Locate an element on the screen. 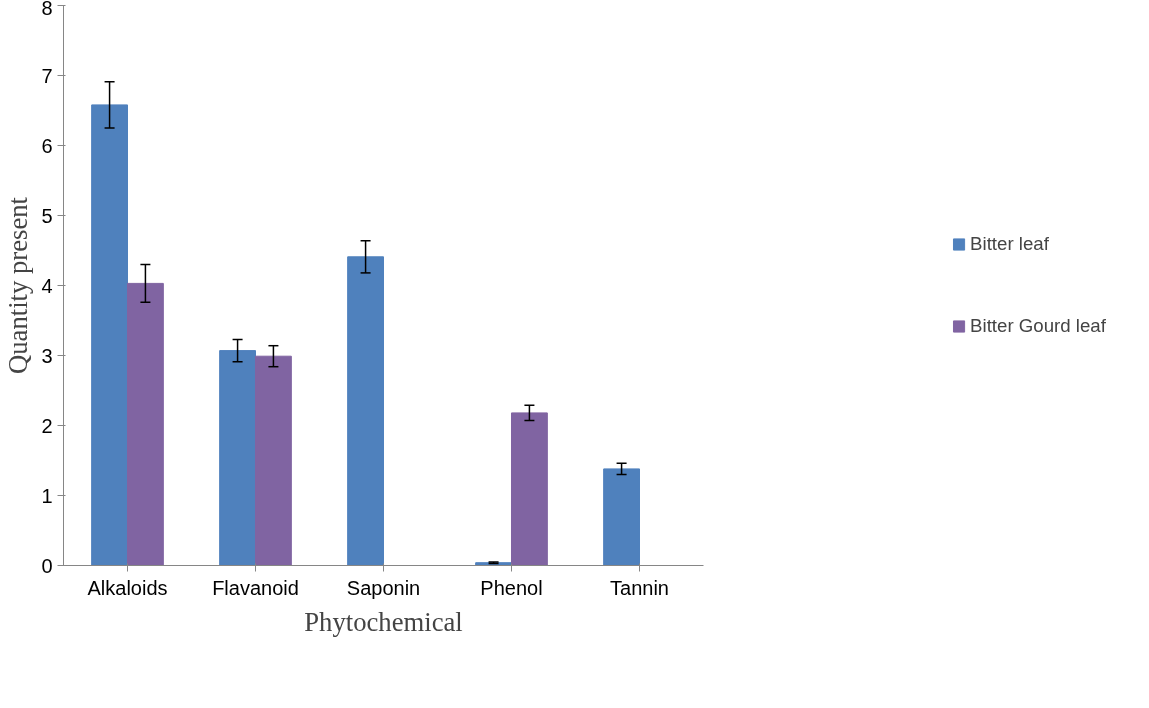 This screenshot has width=1149, height=708. x-tick-label: Tannin is located at coordinates (639, 587).